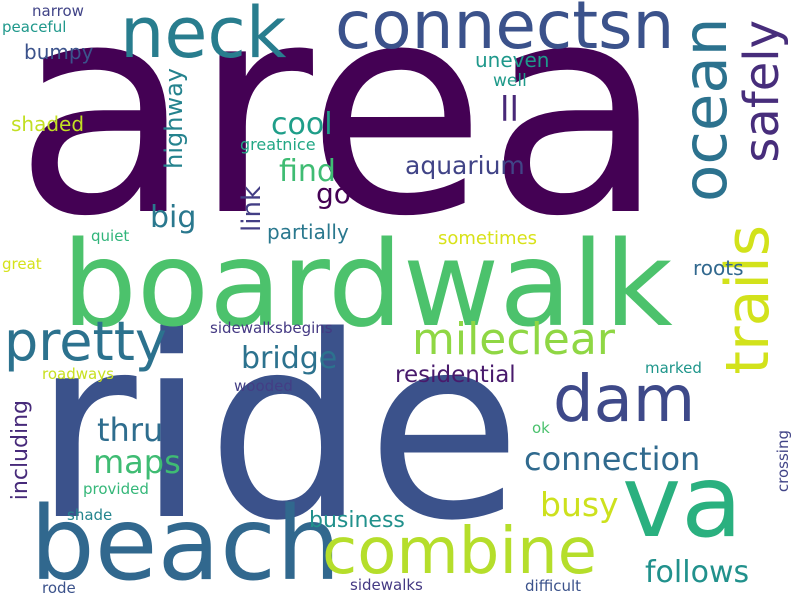 The width and height of the screenshot is (800, 600). I want to click on word-aquarium: aquarium, so click(465, 165).